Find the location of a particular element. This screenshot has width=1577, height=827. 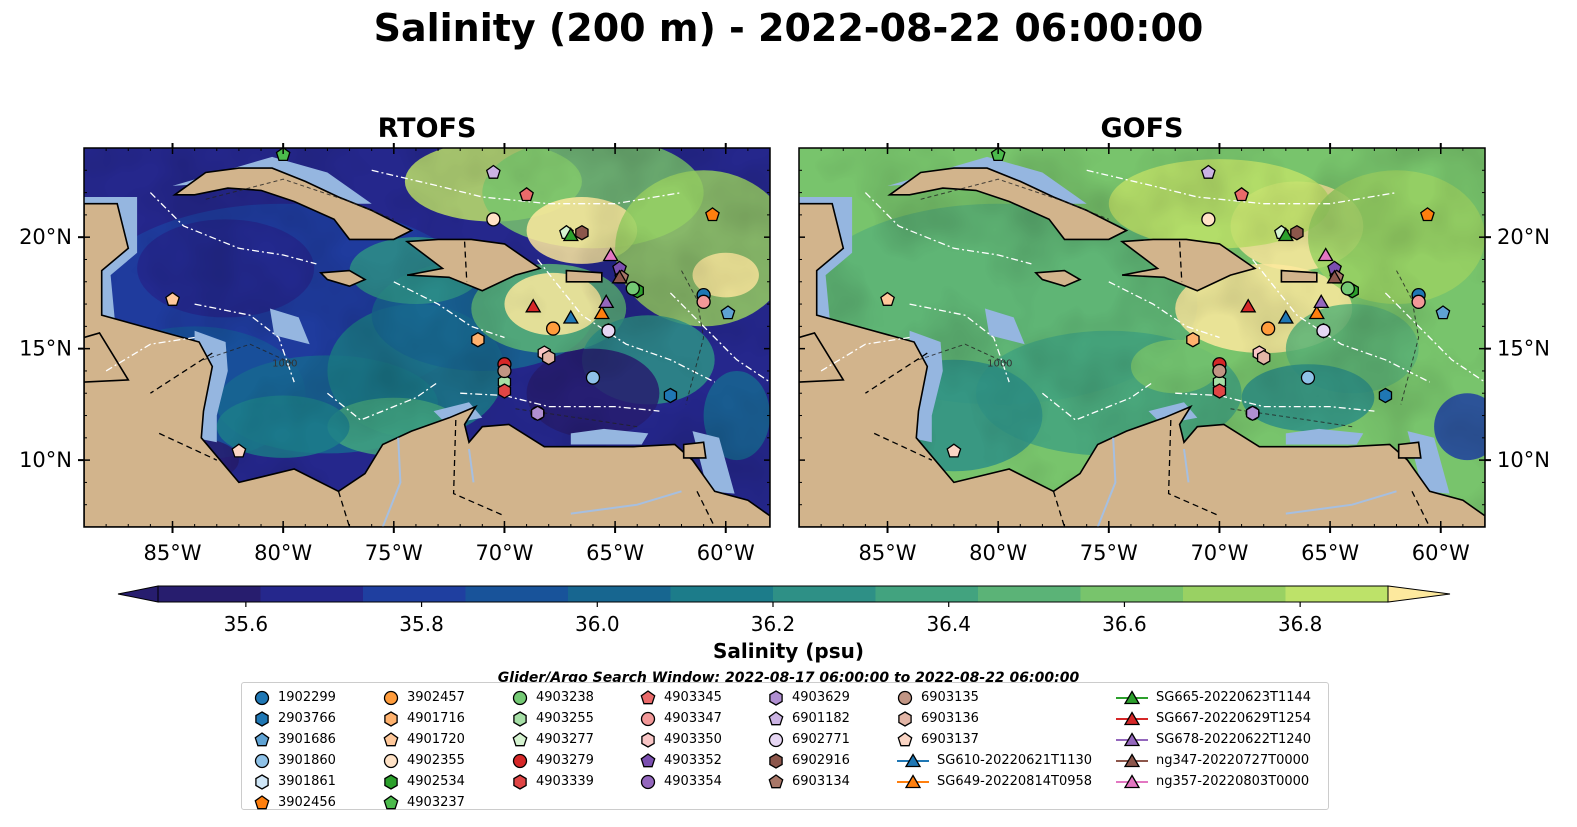

legend-item: 3902456 is located at coordinates (295, 802).